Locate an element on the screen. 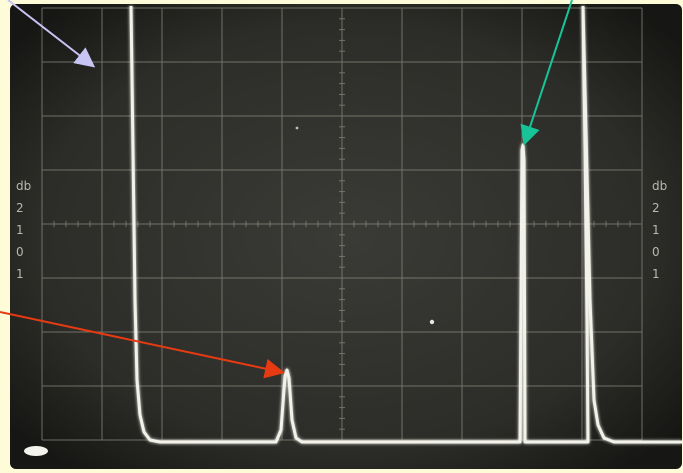 This screenshot has height=473, width=683. left-scale-label: db is located at coordinates (23, 186).